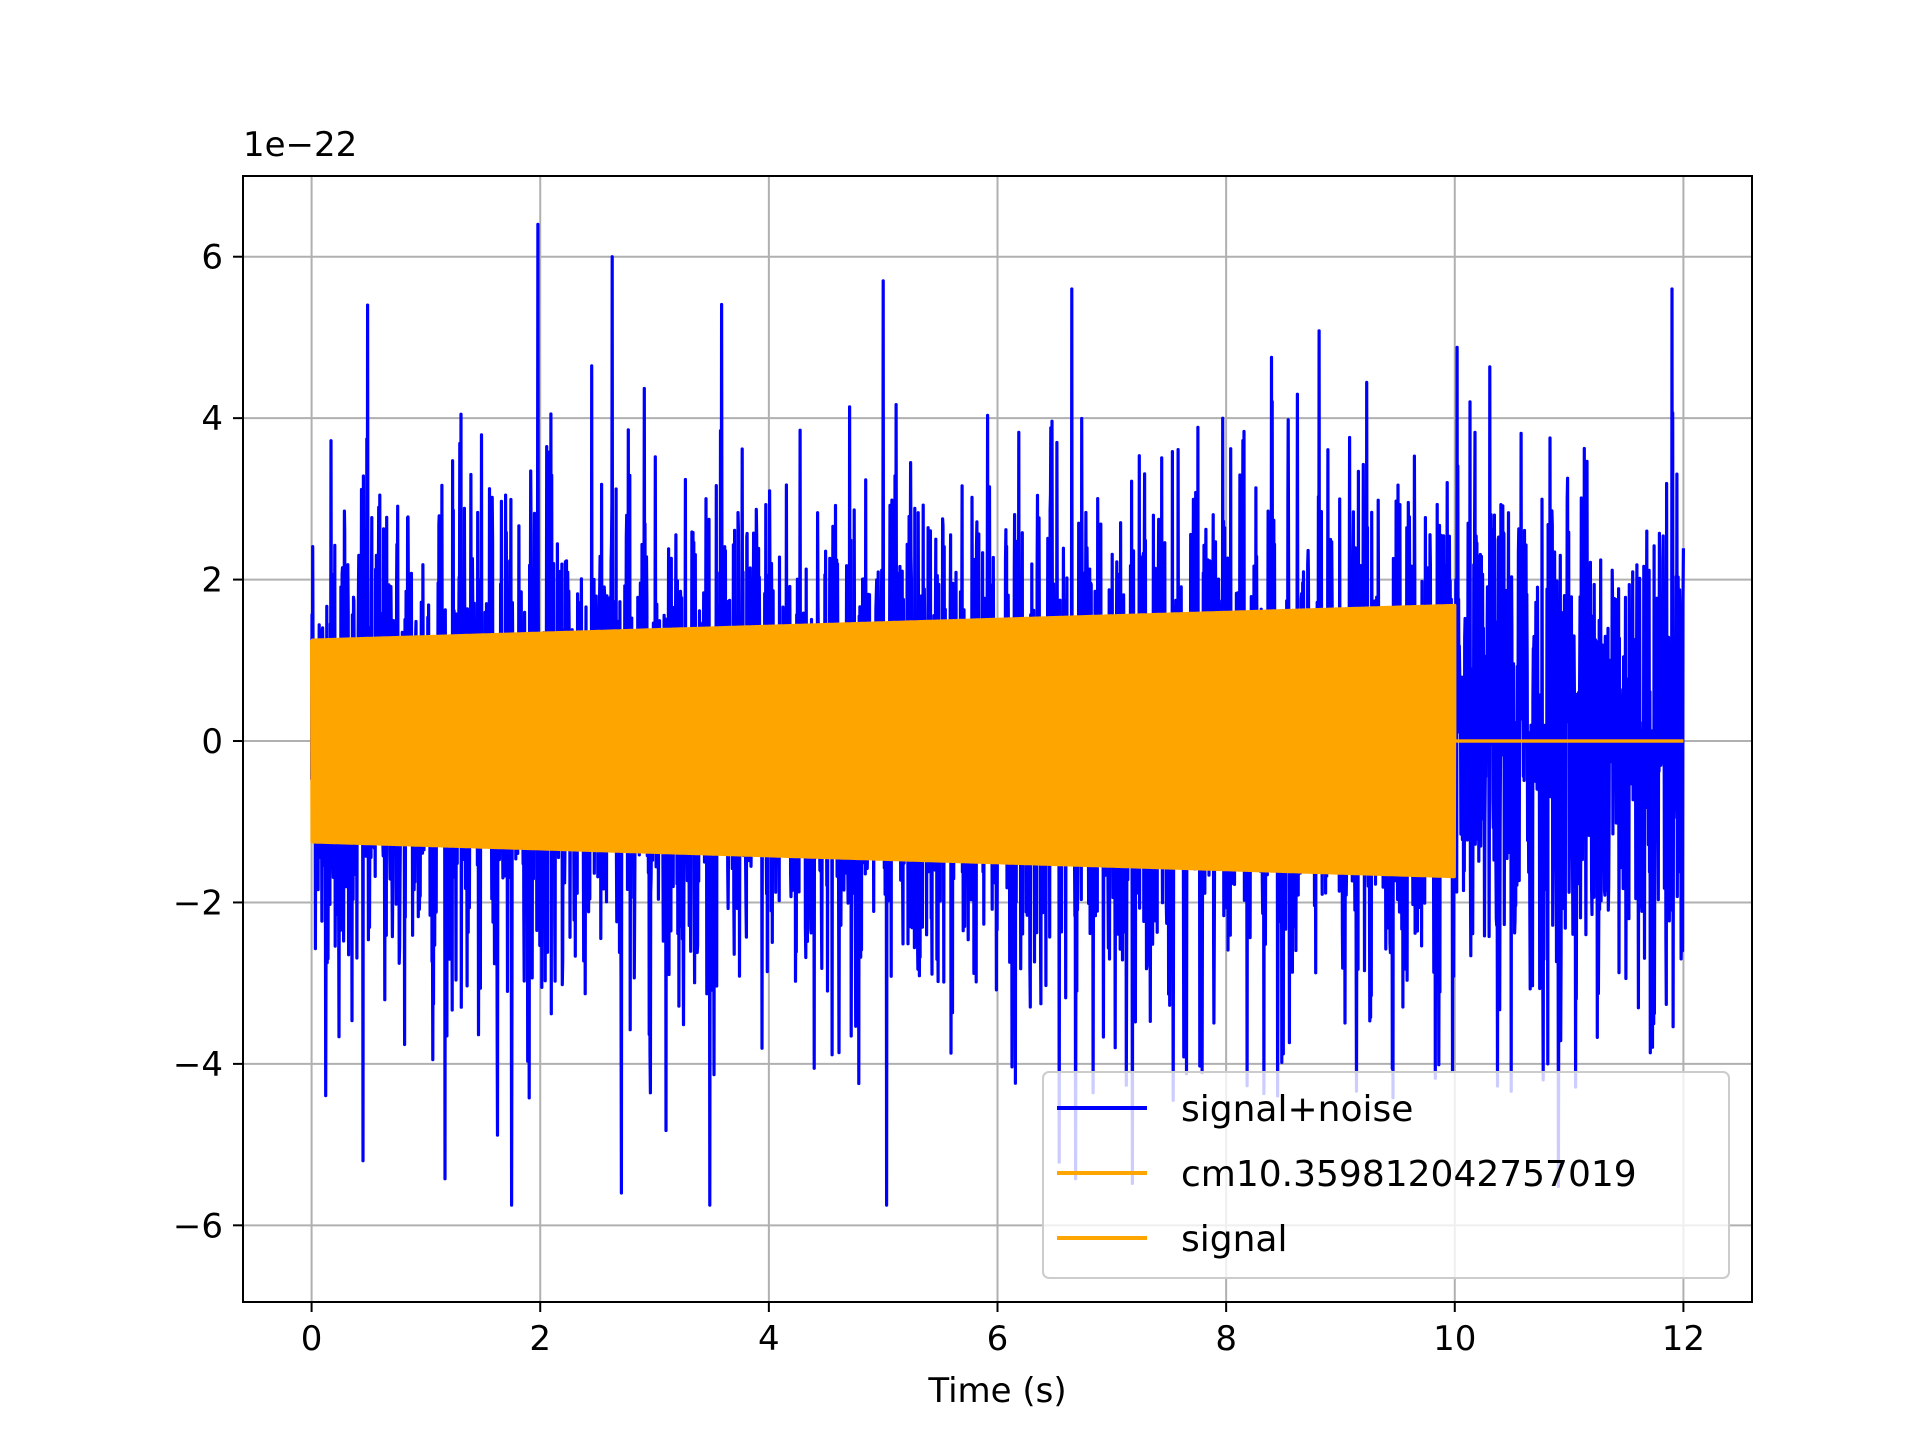 Image resolution: width=1920 pixels, height=1440 pixels. Describe the element at coordinates (996, 1391) in the screenshot. I see `x-axis-label: Time (s)` at that location.